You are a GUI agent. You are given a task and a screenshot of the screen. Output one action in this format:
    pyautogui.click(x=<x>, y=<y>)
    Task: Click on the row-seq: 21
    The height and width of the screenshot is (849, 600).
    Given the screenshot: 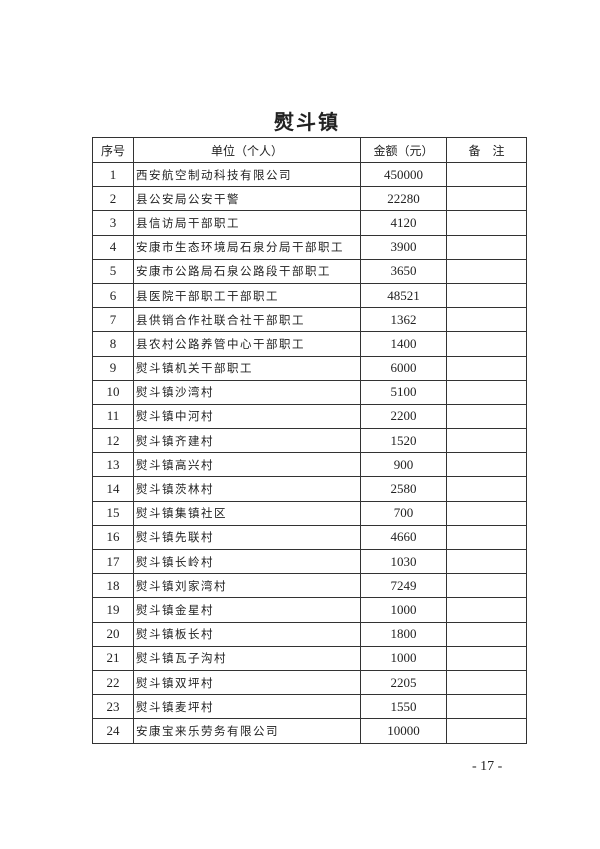 What is the action you would take?
    pyautogui.click(x=113, y=658)
    